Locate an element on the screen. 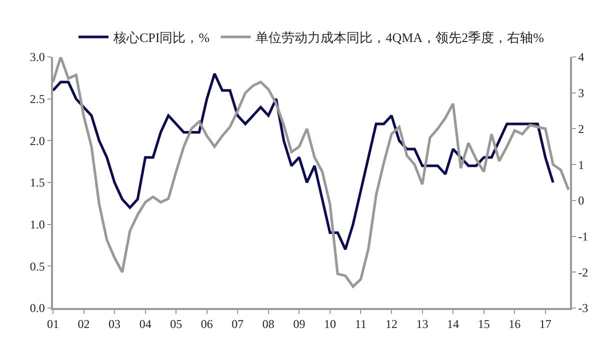 The height and width of the screenshot is (343, 600). y-tick-label: 3.0 is located at coordinates (37, 57).